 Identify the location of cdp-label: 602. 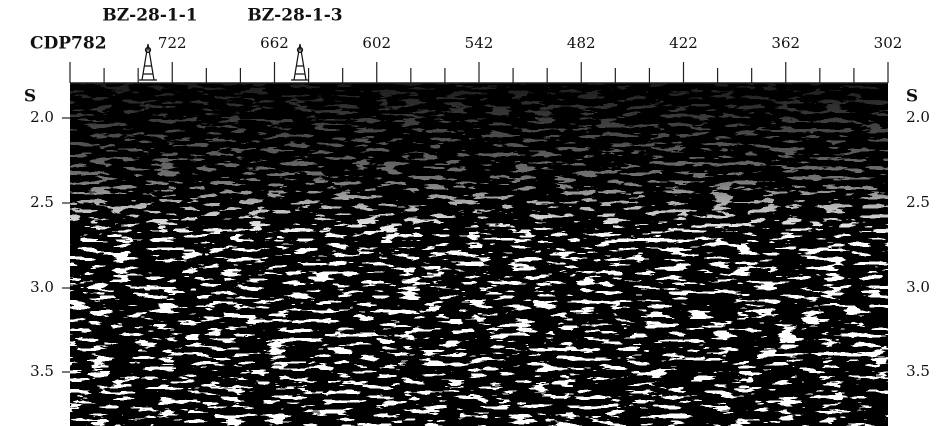
(376, 43).